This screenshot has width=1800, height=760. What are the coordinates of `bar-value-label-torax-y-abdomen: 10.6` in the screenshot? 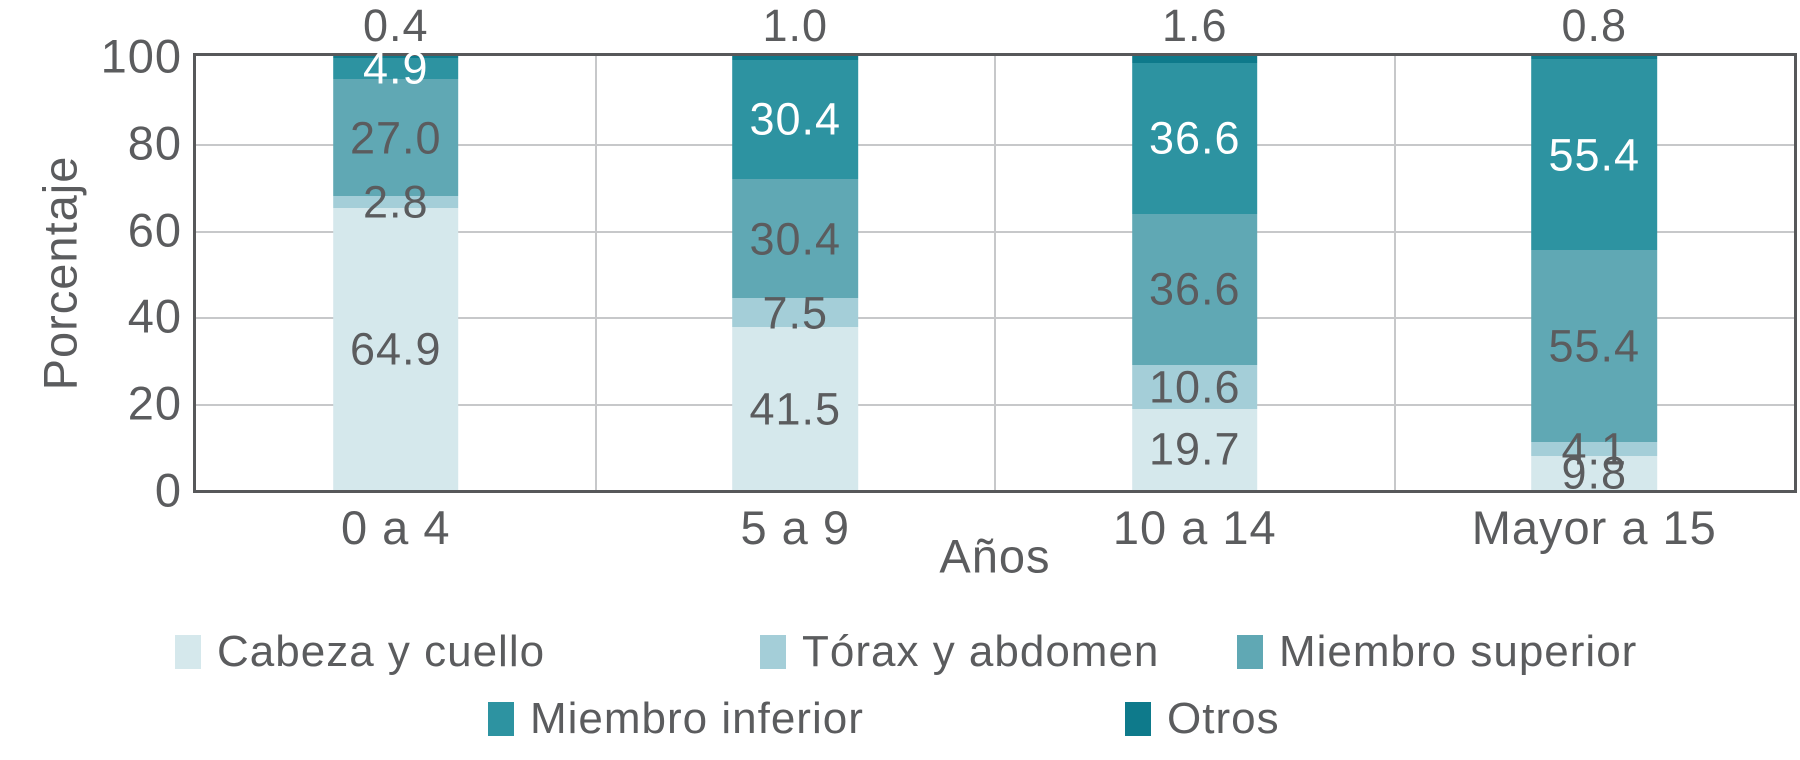 It's located at (1194, 387).